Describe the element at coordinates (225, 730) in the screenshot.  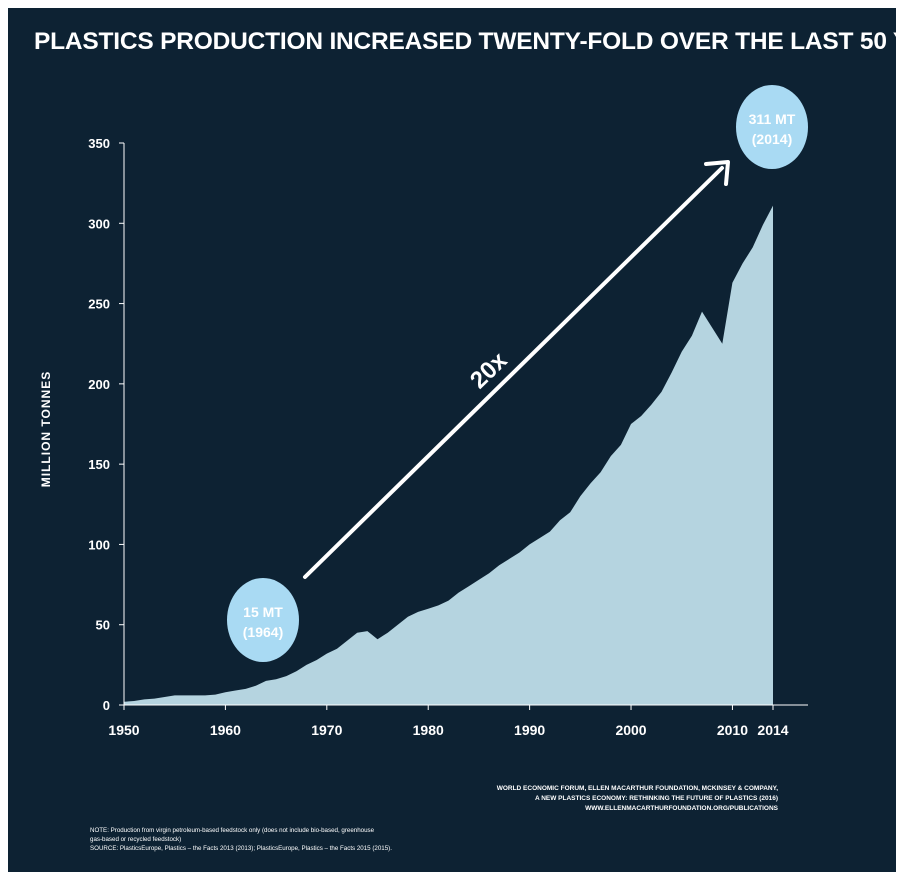
I see `x-tick-label: 1960` at that location.